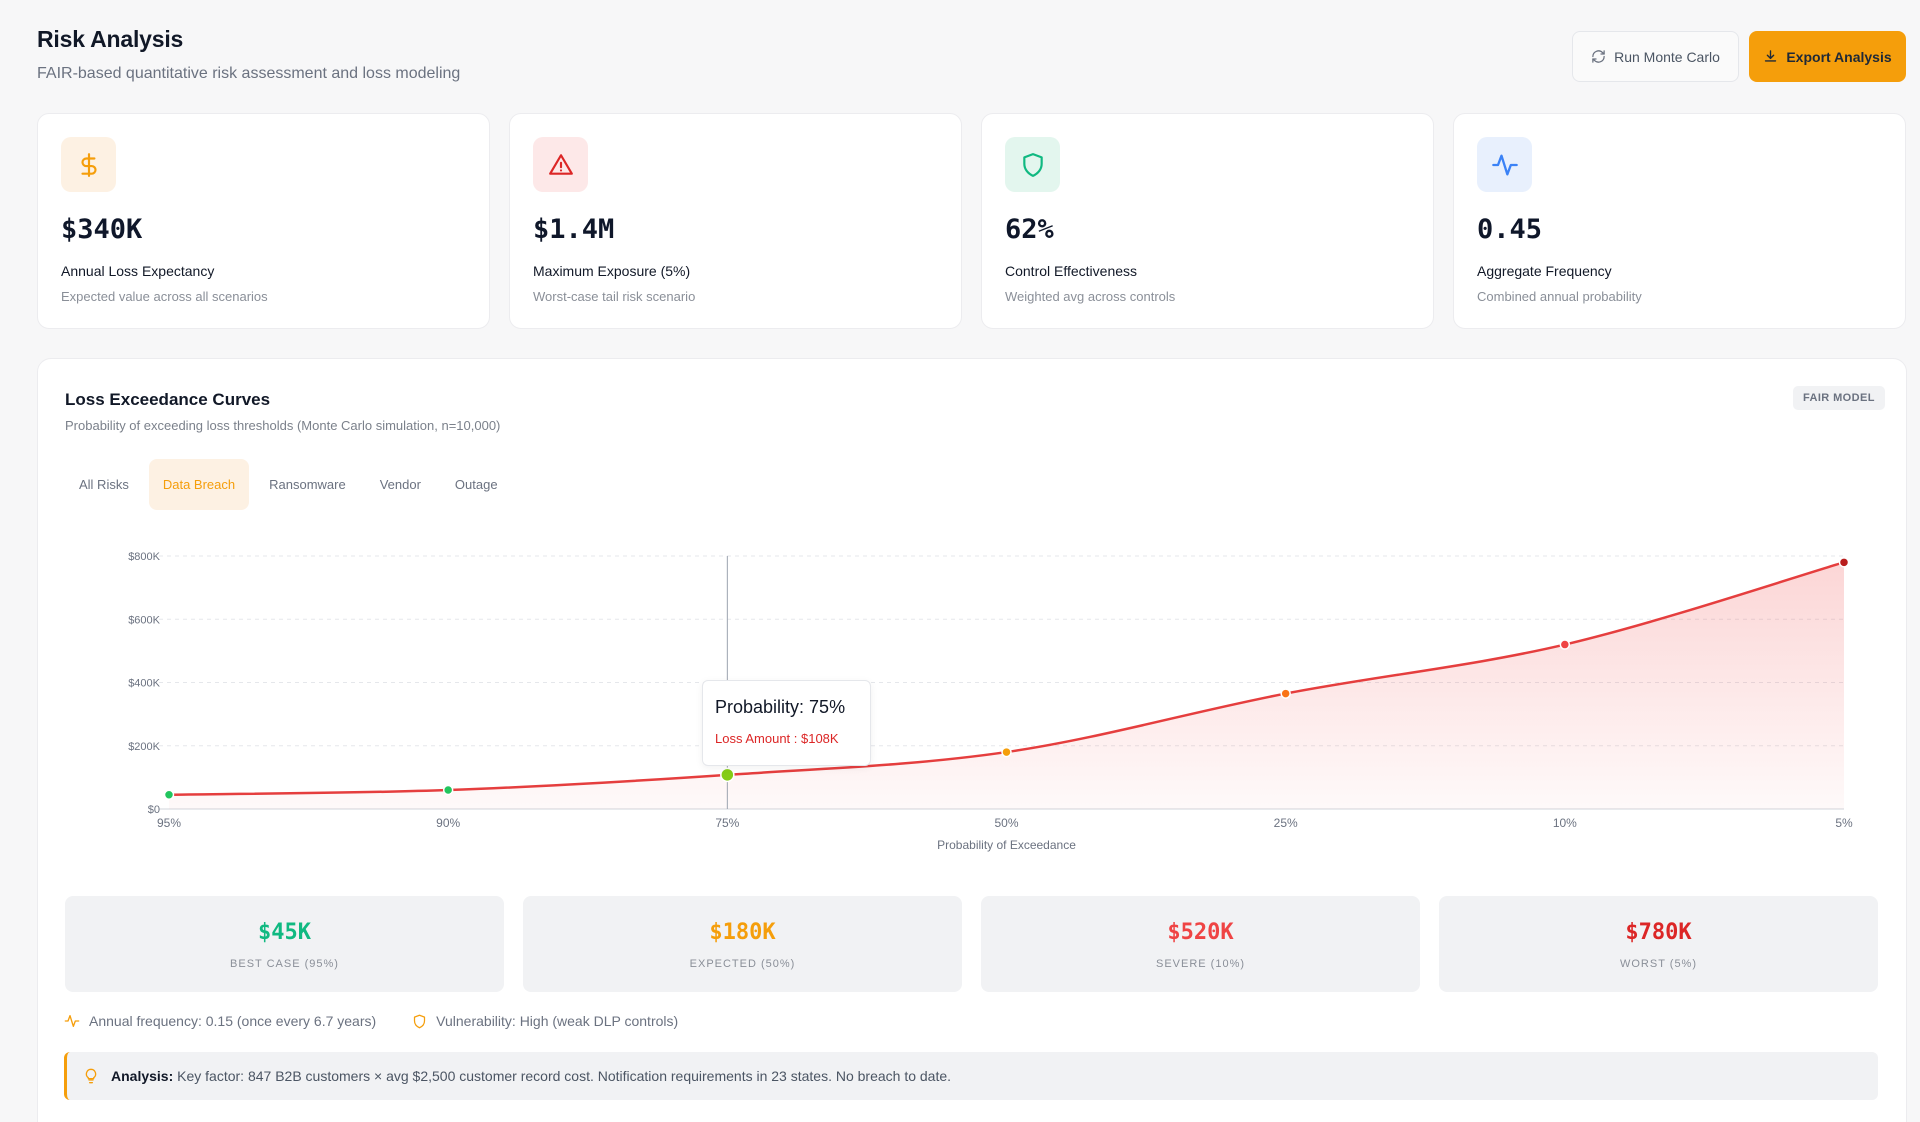  What do you see at coordinates (1200, 964) in the screenshot?
I see `summary-label: SEVERE (10%)` at bounding box center [1200, 964].